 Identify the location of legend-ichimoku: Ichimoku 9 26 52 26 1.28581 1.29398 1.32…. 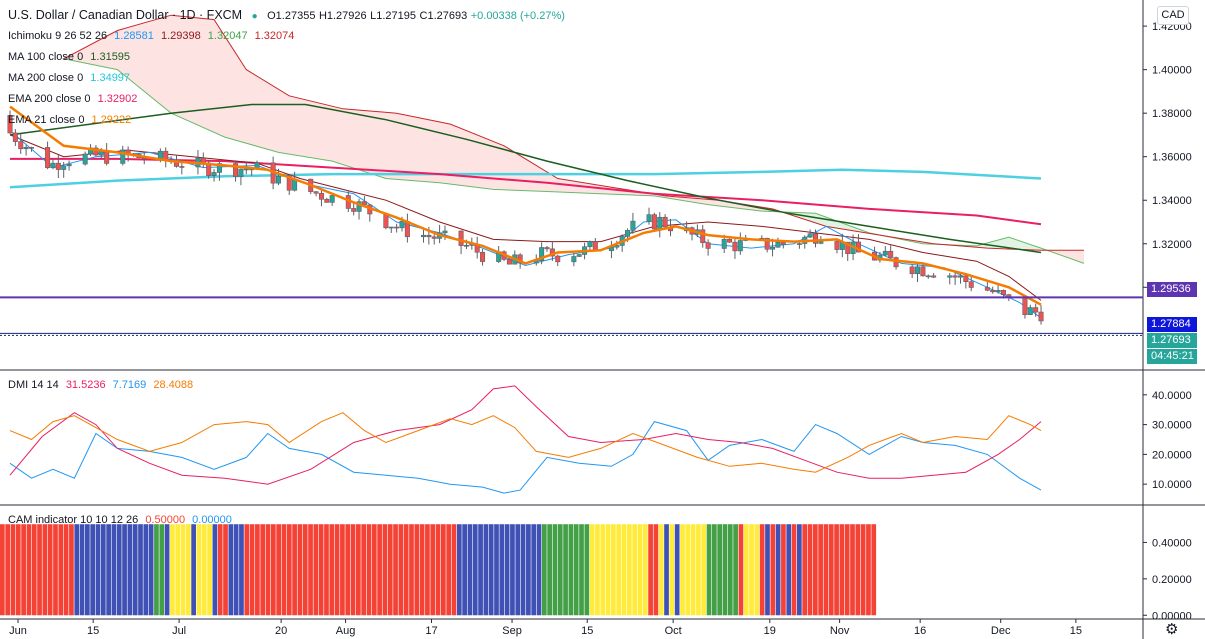
(153, 36).